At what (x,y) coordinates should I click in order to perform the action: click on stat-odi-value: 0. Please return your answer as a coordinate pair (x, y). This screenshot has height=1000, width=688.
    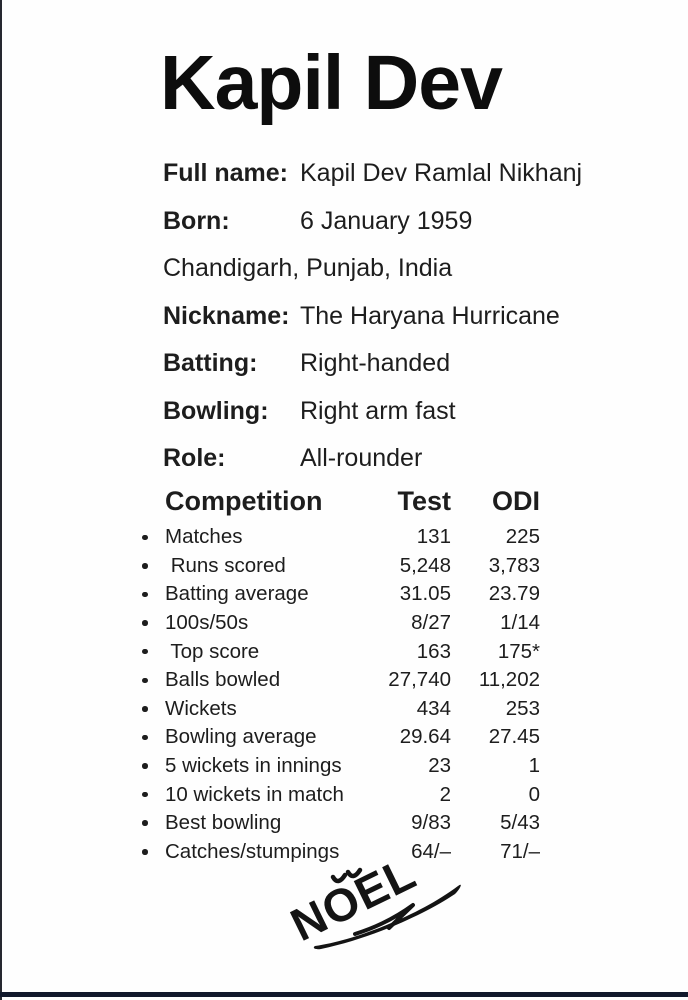
    Looking at the image, I should click on (534, 794).